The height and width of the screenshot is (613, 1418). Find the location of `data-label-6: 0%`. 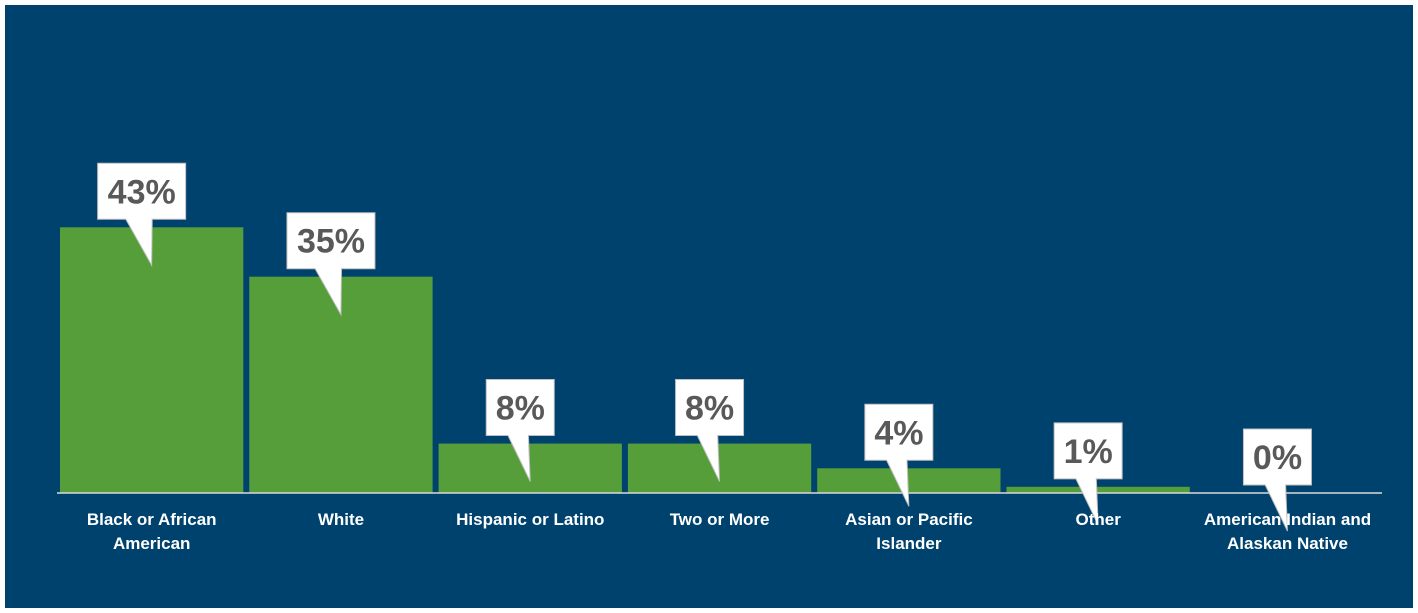

data-label-6: 0% is located at coordinates (1277, 480).